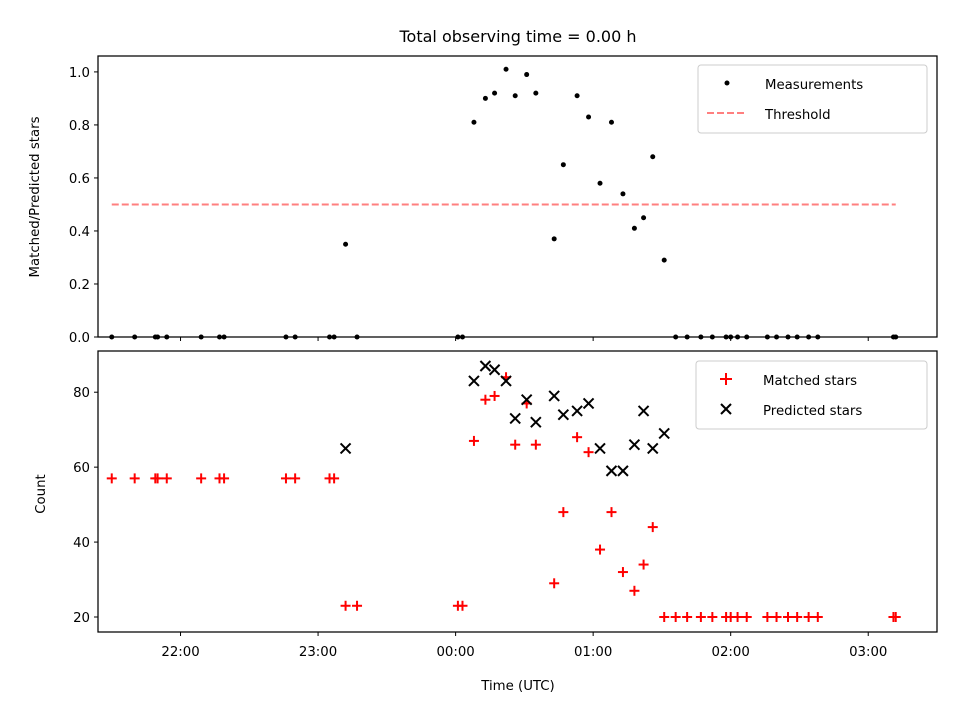 The width and height of the screenshot is (960, 720). Describe the element at coordinates (731, 652) in the screenshot. I see `bottom-x-tick-label: 02:00` at that location.